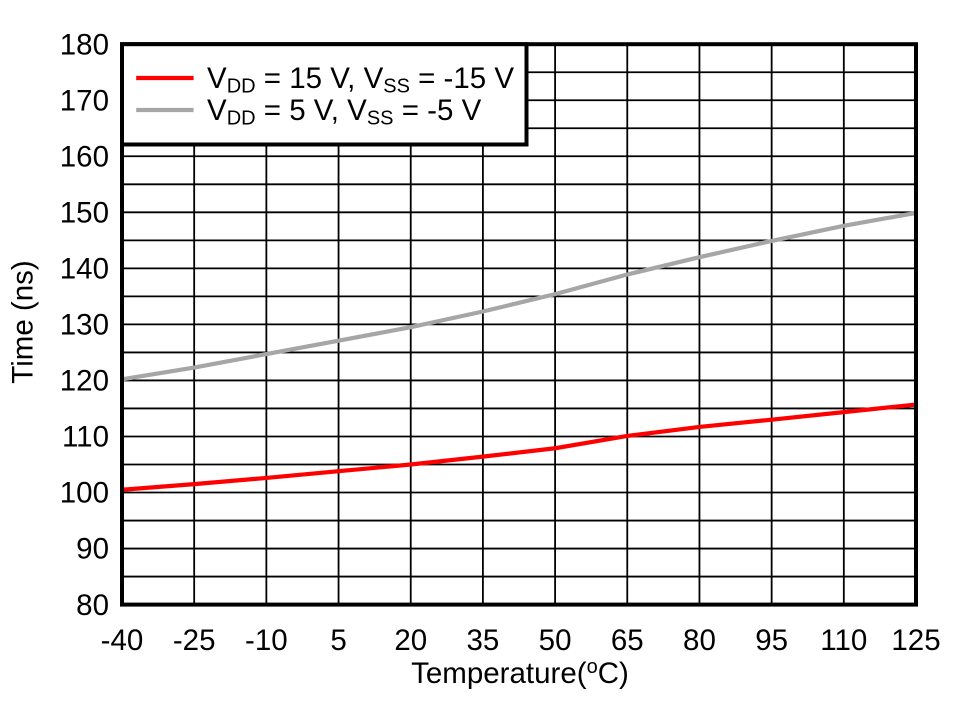 This screenshot has width=964, height=701. Describe the element at coordinates (555, 640) in the screenshot. I see `svg-text: 50` at that location.